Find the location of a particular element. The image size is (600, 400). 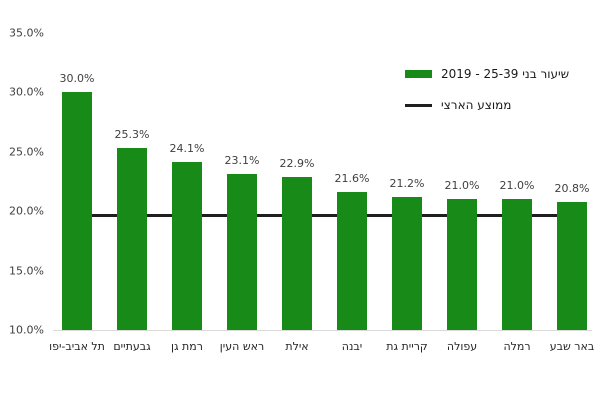

bar-value-label: 23.1% is located at coordinates (242, 160).